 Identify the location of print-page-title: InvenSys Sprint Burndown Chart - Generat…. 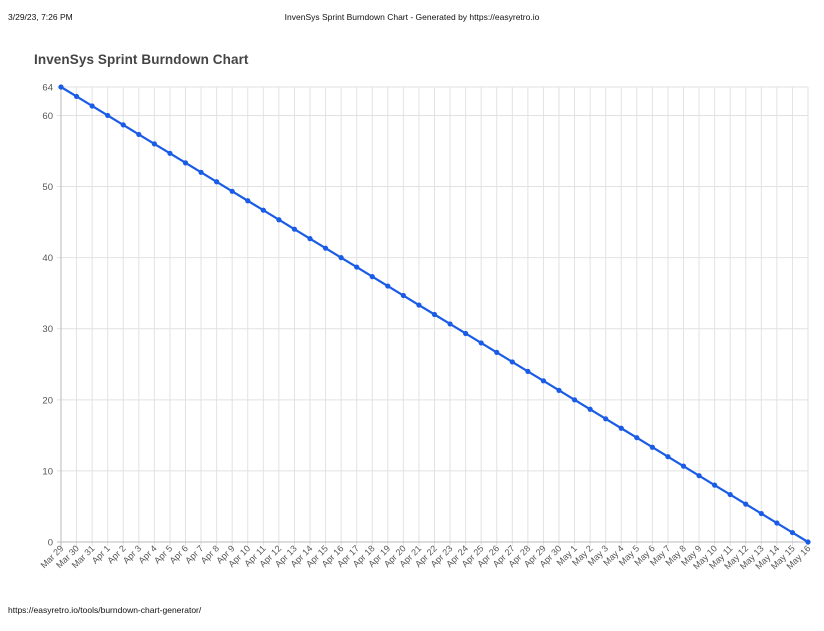
(412, 17).